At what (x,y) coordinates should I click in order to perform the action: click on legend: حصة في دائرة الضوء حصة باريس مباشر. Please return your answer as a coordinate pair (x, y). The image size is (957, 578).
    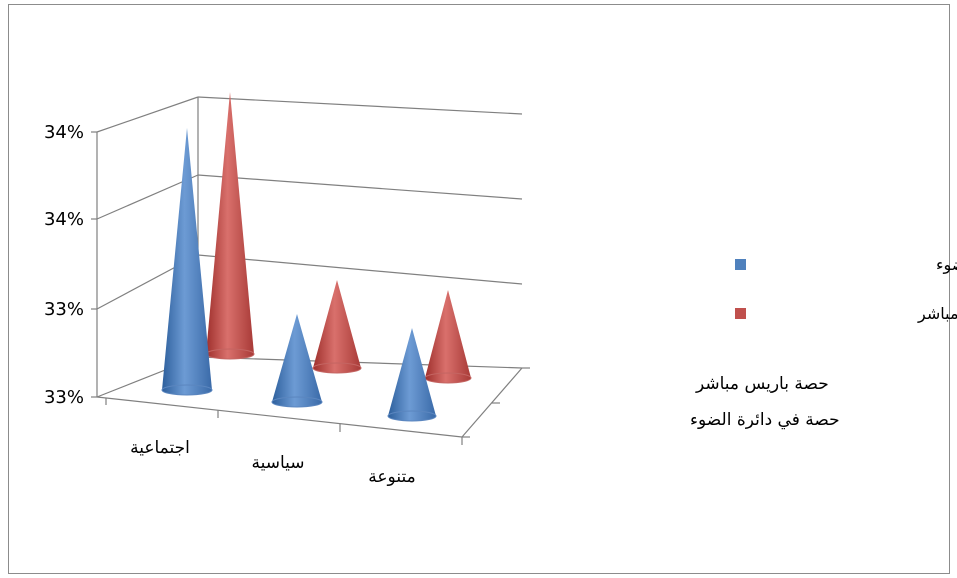
    Looking at the image, I should click on (846, 289).